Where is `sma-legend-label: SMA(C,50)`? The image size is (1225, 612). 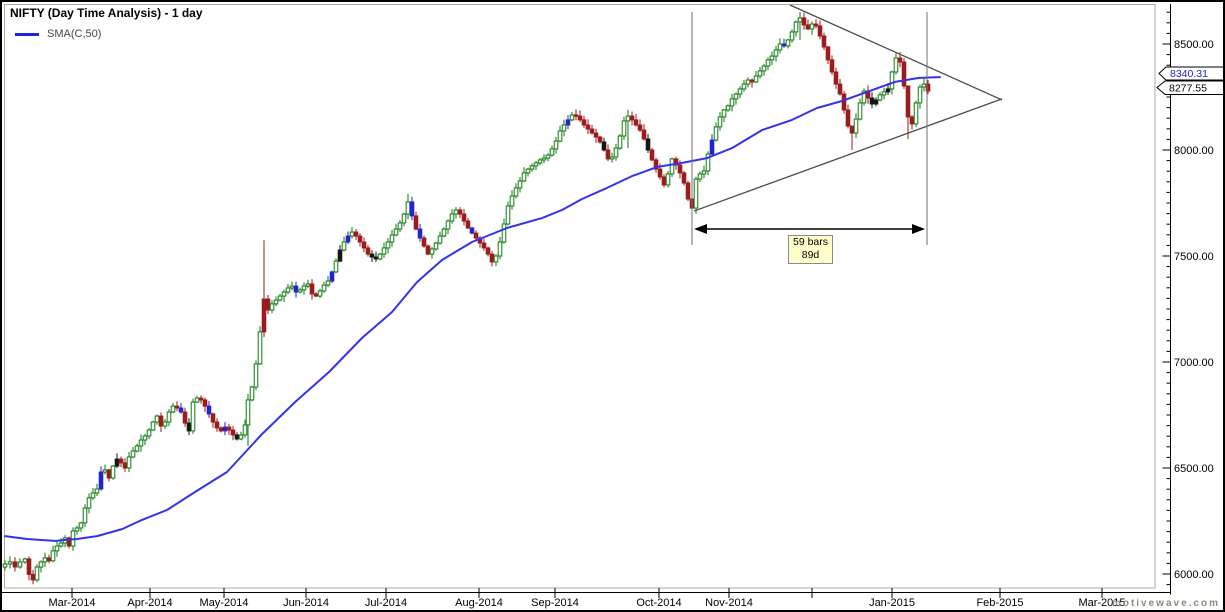 sma-legend-label: SMA(C,50) is located at coordinates (74, 34).